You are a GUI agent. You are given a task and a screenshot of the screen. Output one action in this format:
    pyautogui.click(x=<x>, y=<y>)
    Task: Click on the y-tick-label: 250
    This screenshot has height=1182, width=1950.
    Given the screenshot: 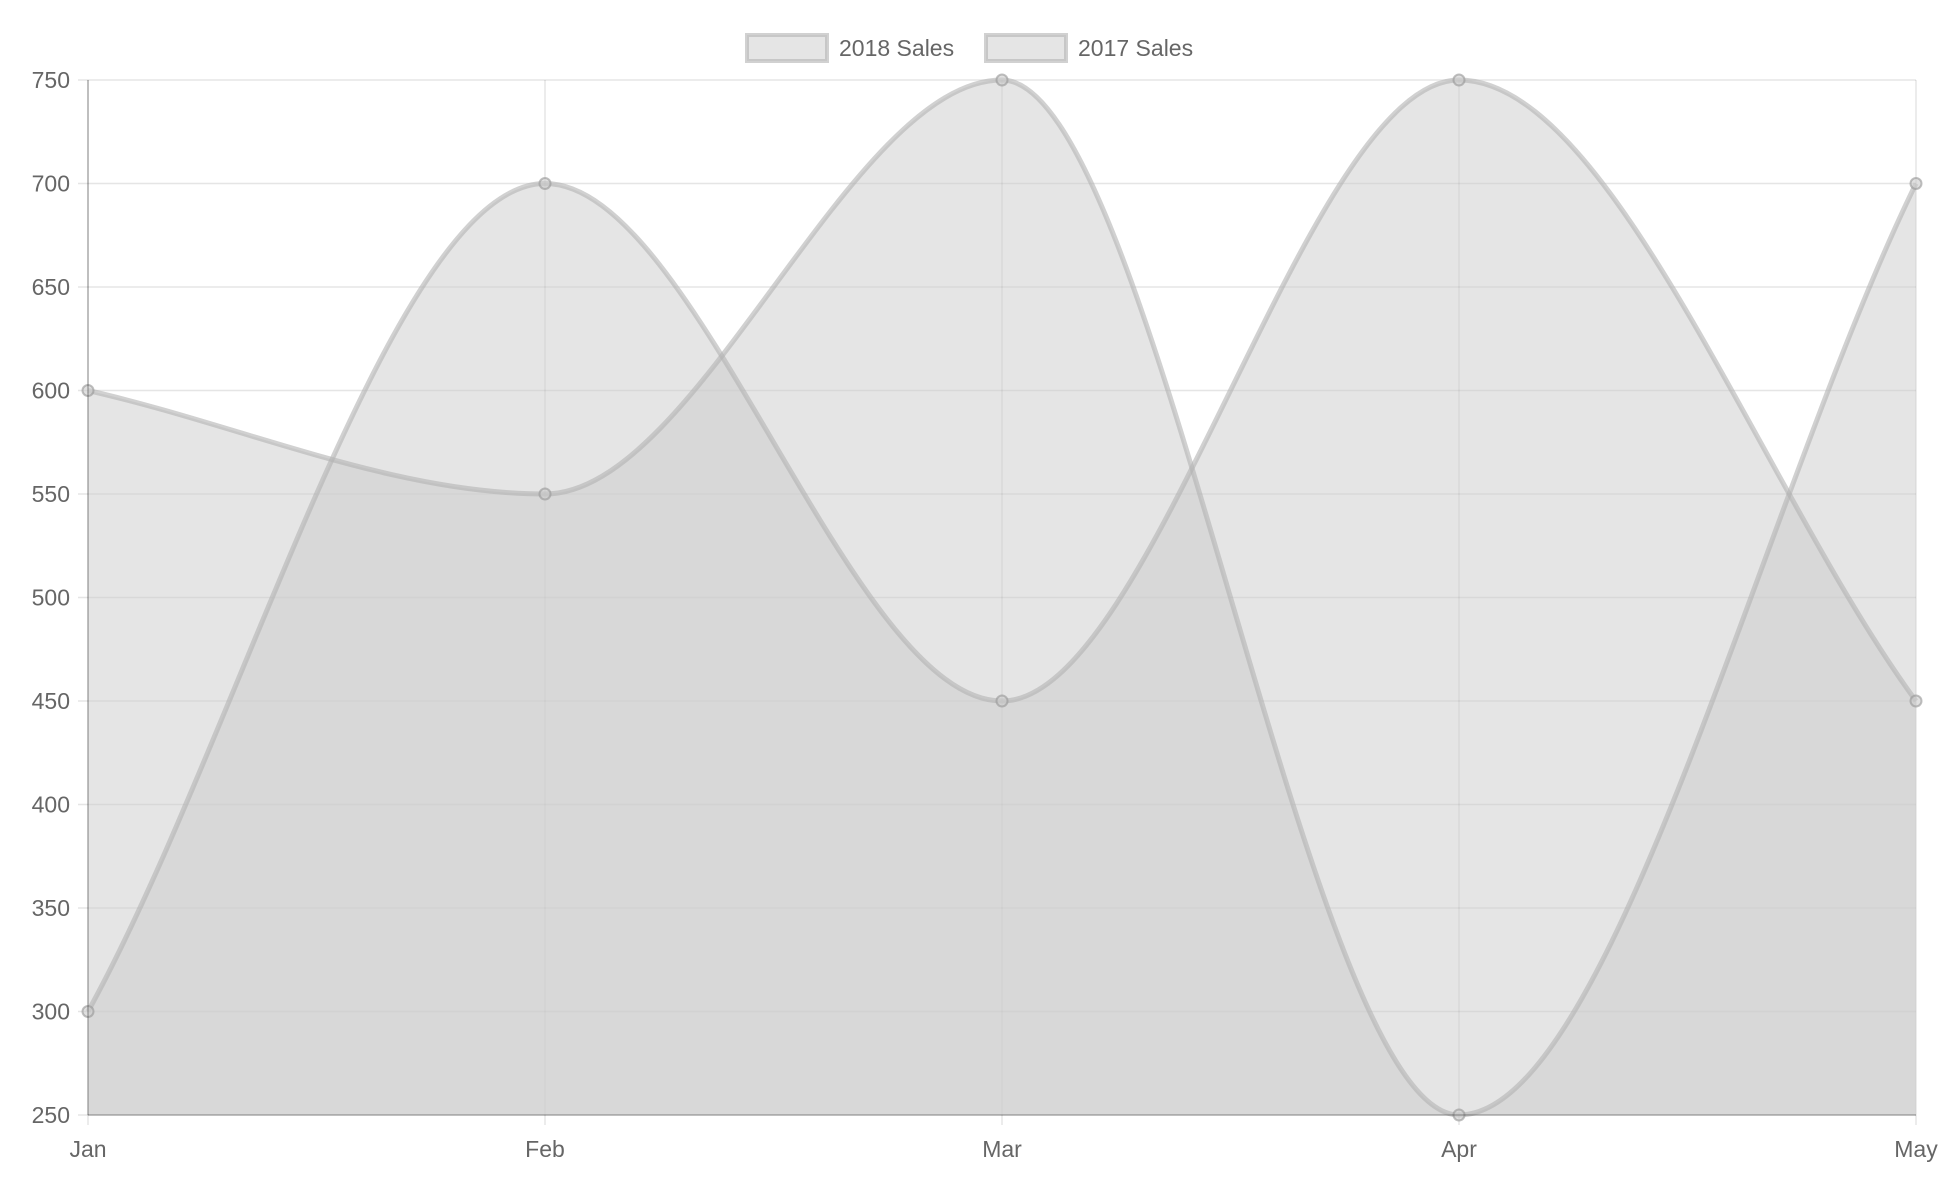 What is the action you would take?
    pyautogui.click(x=51, y=1115)
    